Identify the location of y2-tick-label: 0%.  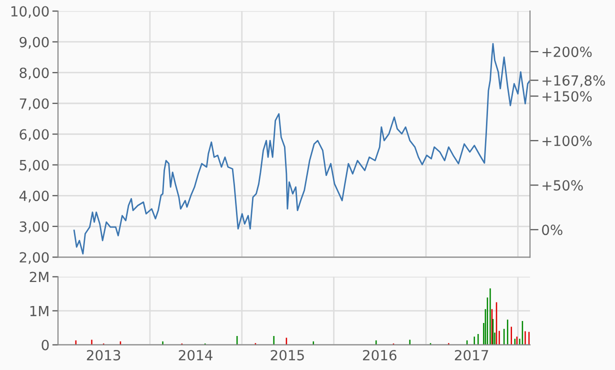
(552, 230).